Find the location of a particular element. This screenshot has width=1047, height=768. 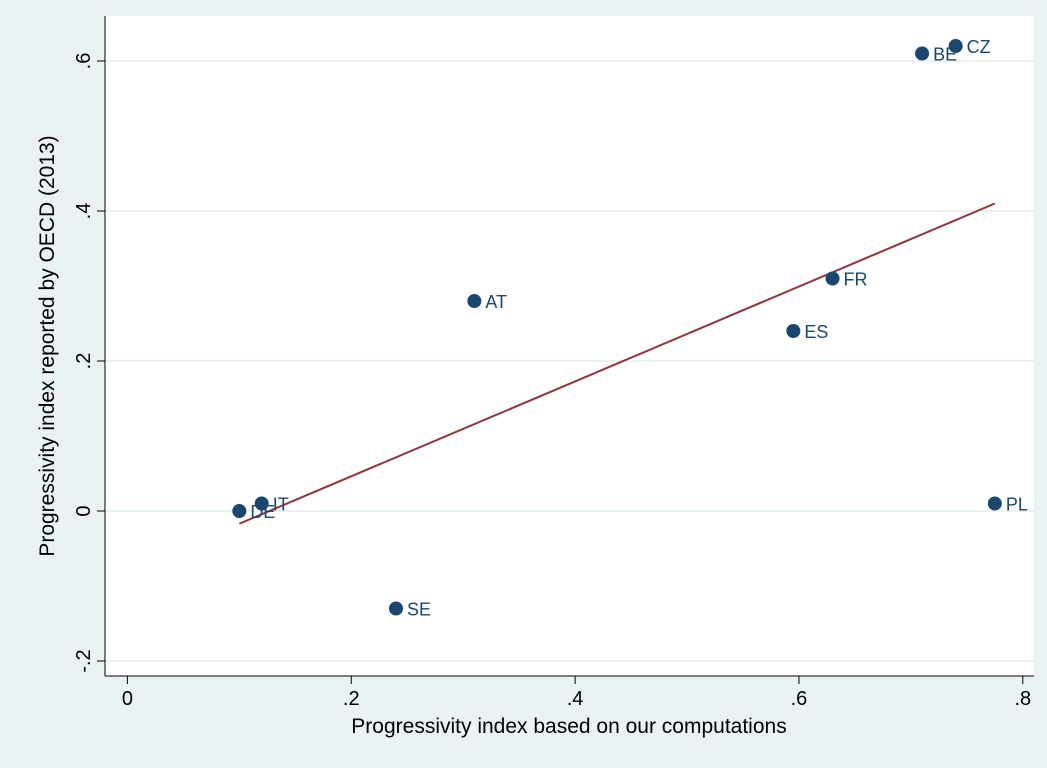

y-ticks: -.2 0 .2 .4 .6 is located at coordinates (89, 363).